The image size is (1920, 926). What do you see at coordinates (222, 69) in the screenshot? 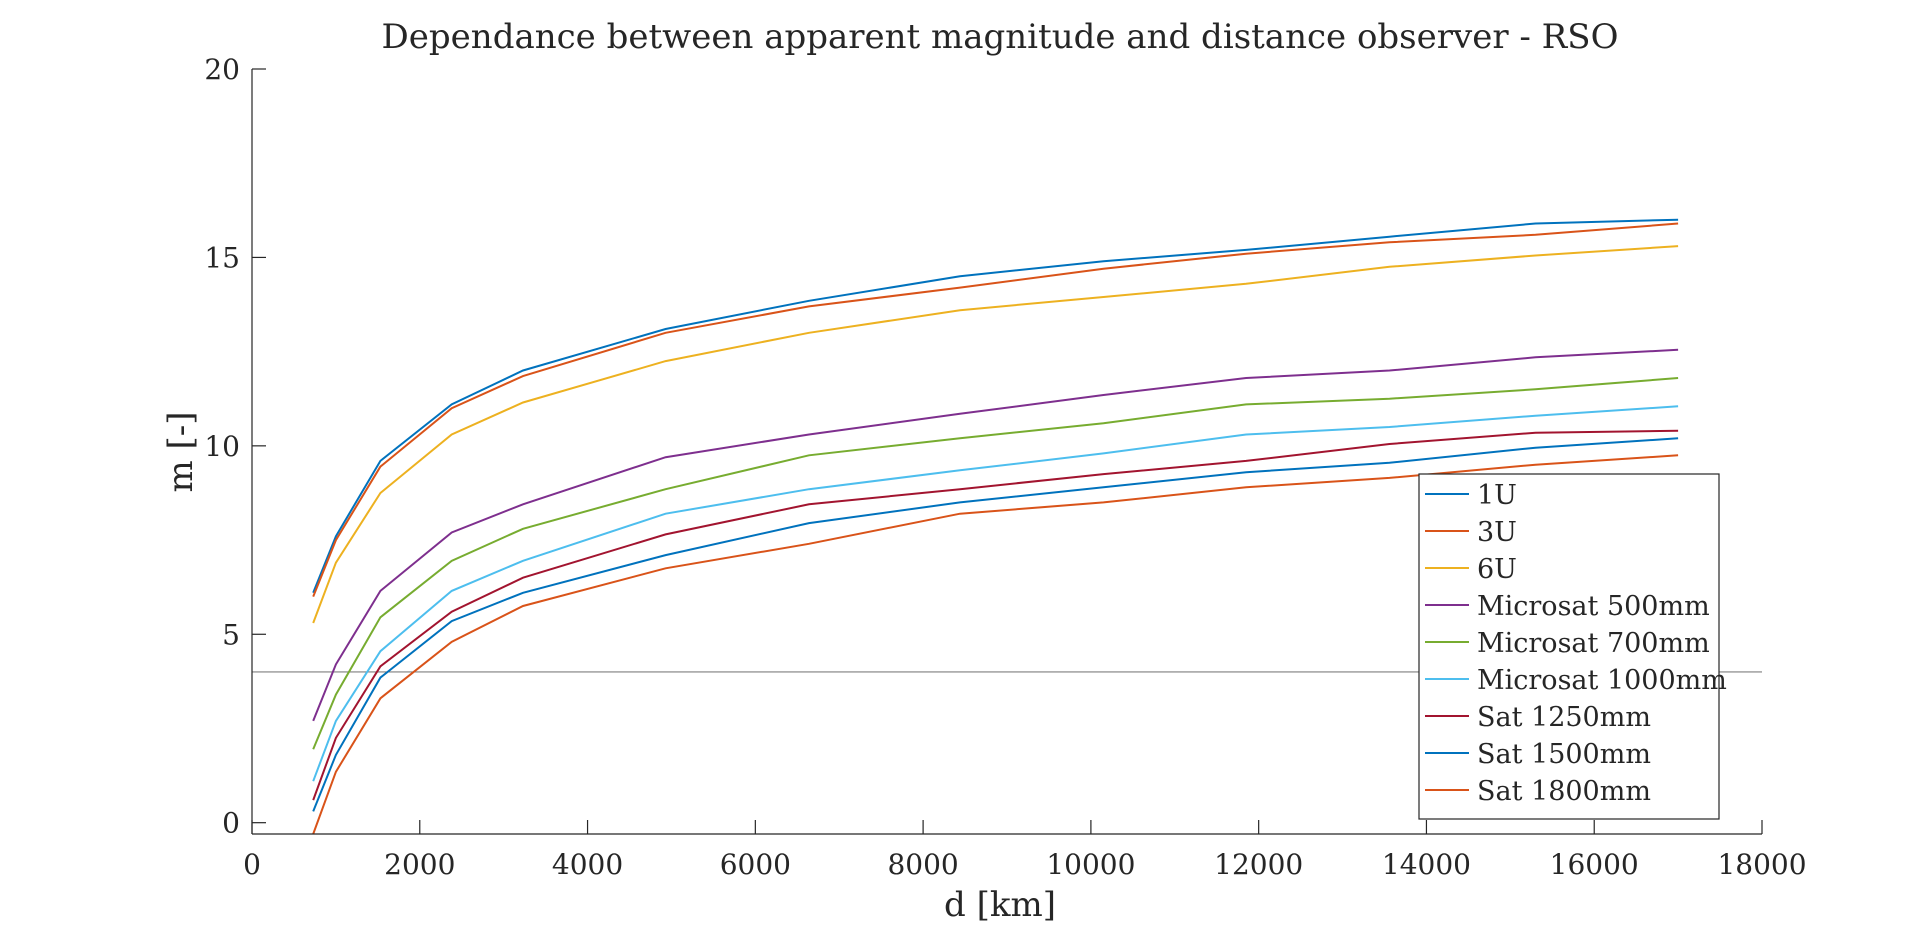
I see `y-tick-label: 20` at bounding box center [222, 69].